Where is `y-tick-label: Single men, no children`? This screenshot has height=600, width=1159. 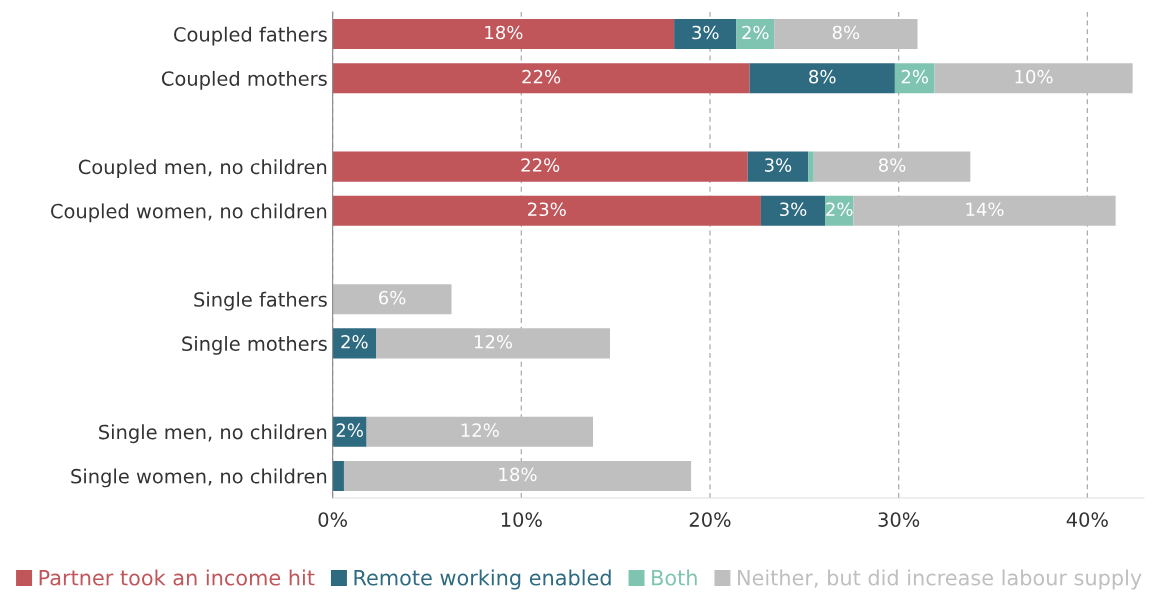 y-tick-label: Single men, no children is located at coordinates (213, 434).